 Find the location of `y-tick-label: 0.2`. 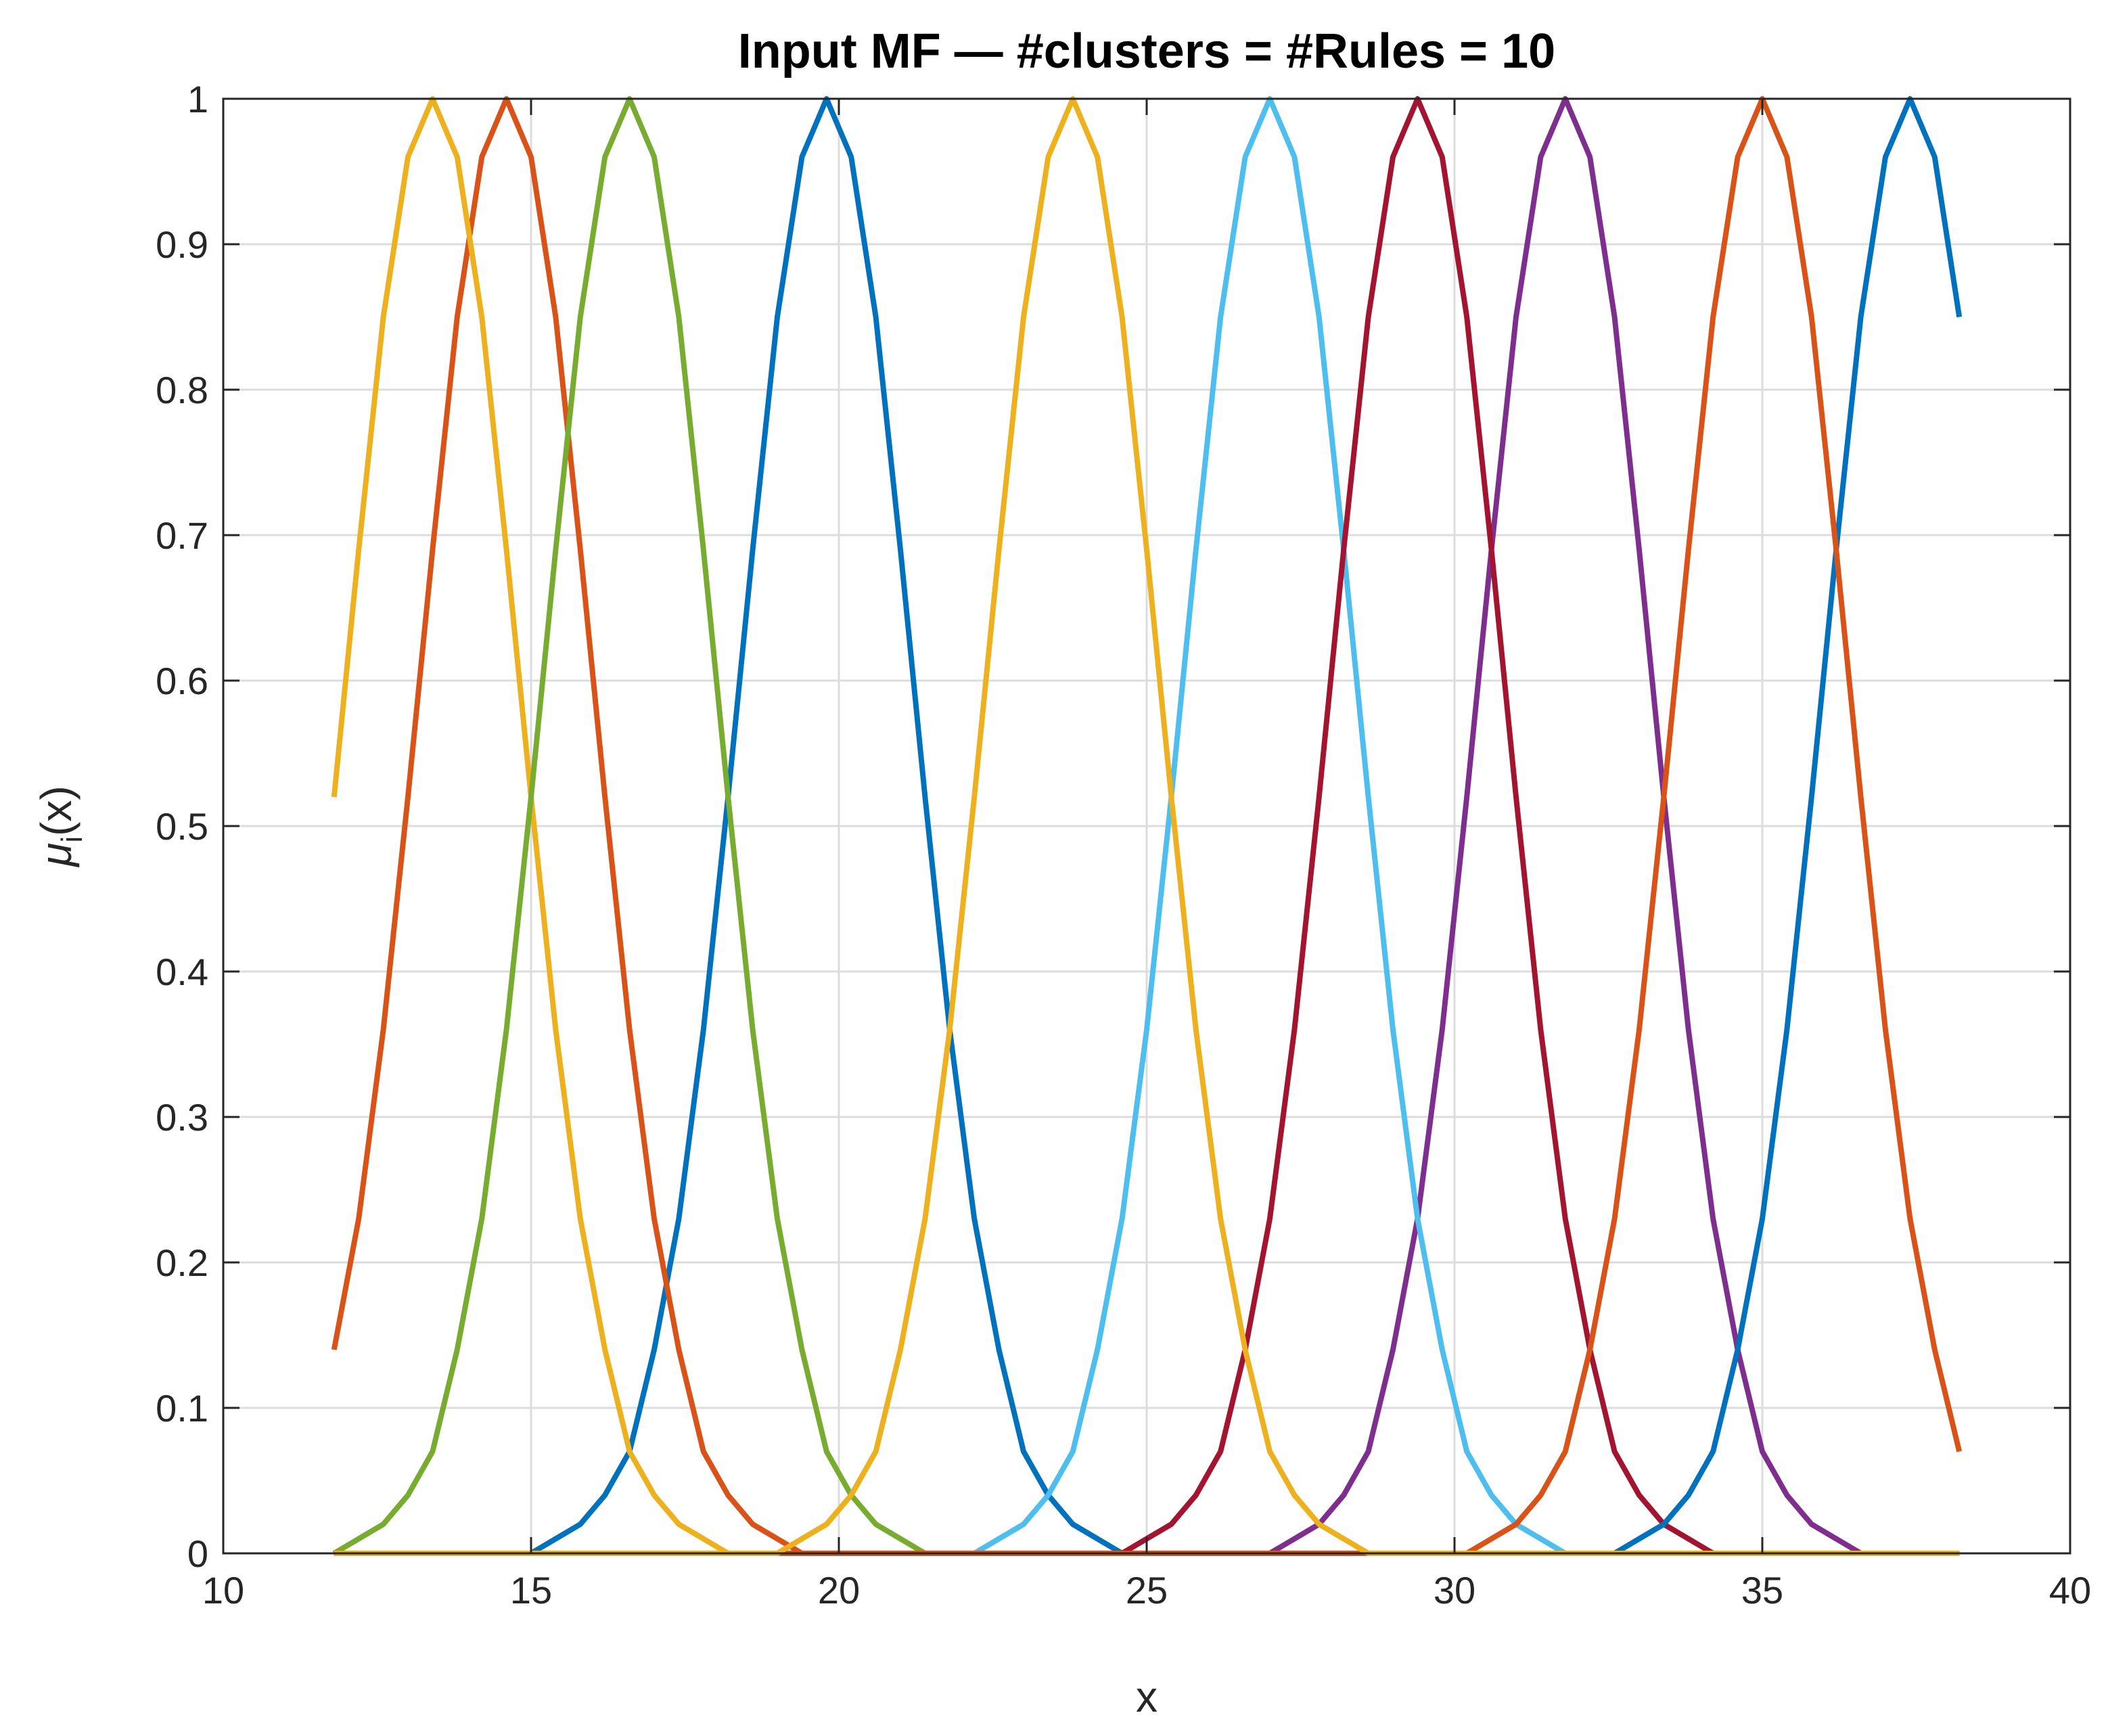

y-tick-label: 0.2 is located at coordinates (182, 1262).